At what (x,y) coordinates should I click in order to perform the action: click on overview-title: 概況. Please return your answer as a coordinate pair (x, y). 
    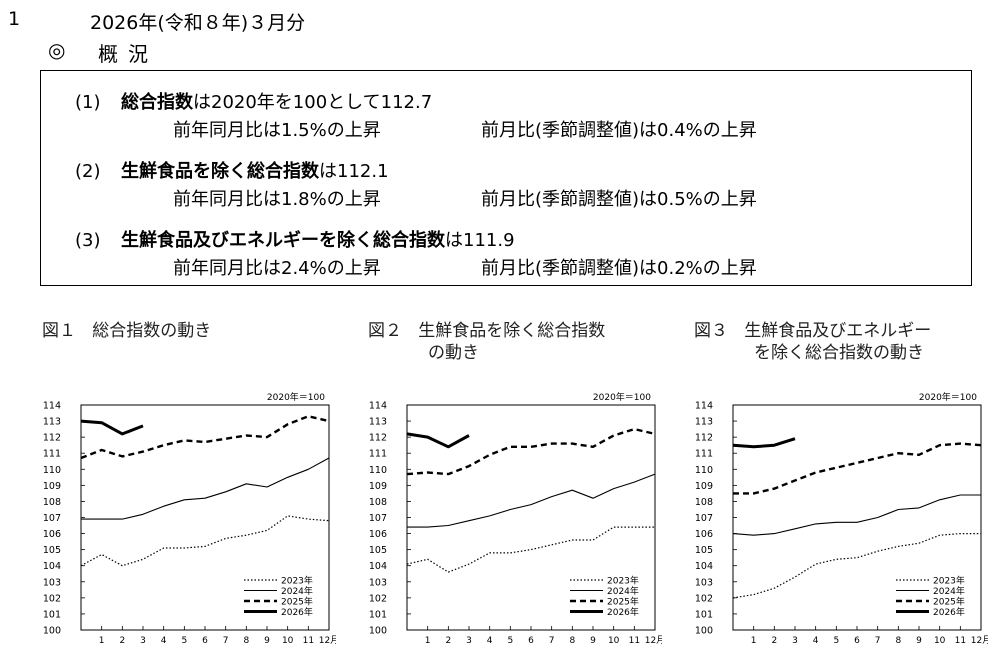
    Looking at the image, I should click on (128, 54).